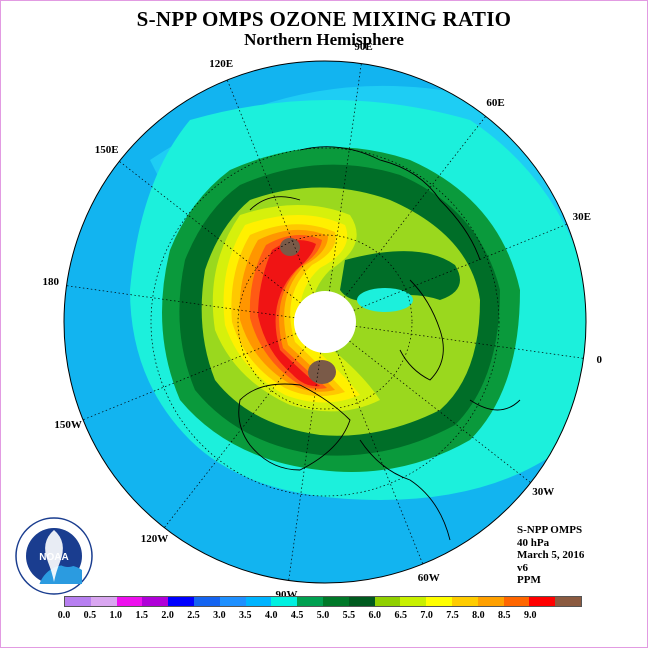 The height and width of the screenshot is (648, 648). I want to click on map-subtitle: Northern Hemisphere, so click(324, 39).